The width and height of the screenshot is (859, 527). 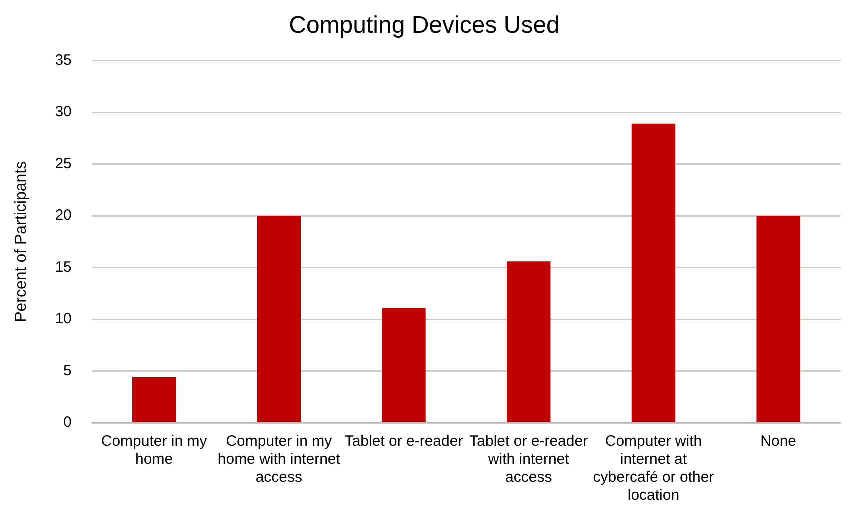 I want to click on y-tick-label: 20, so click(x=63, y=215).